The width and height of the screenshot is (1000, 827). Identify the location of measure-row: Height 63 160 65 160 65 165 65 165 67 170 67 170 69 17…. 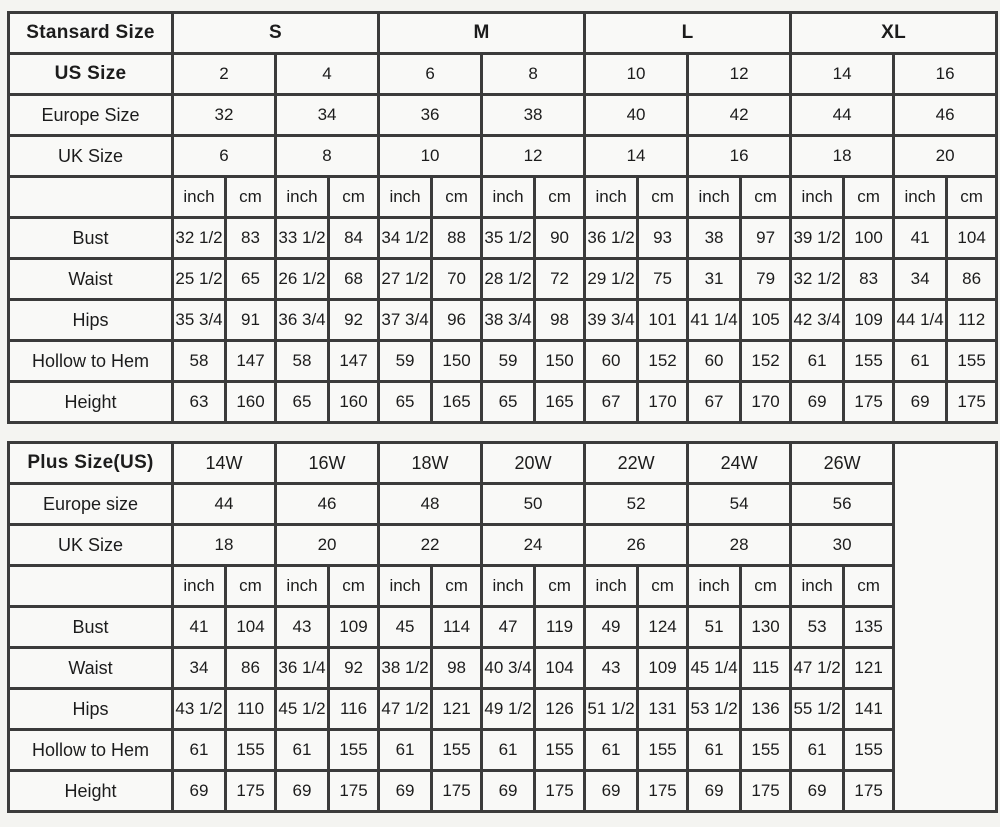
(503, 402).